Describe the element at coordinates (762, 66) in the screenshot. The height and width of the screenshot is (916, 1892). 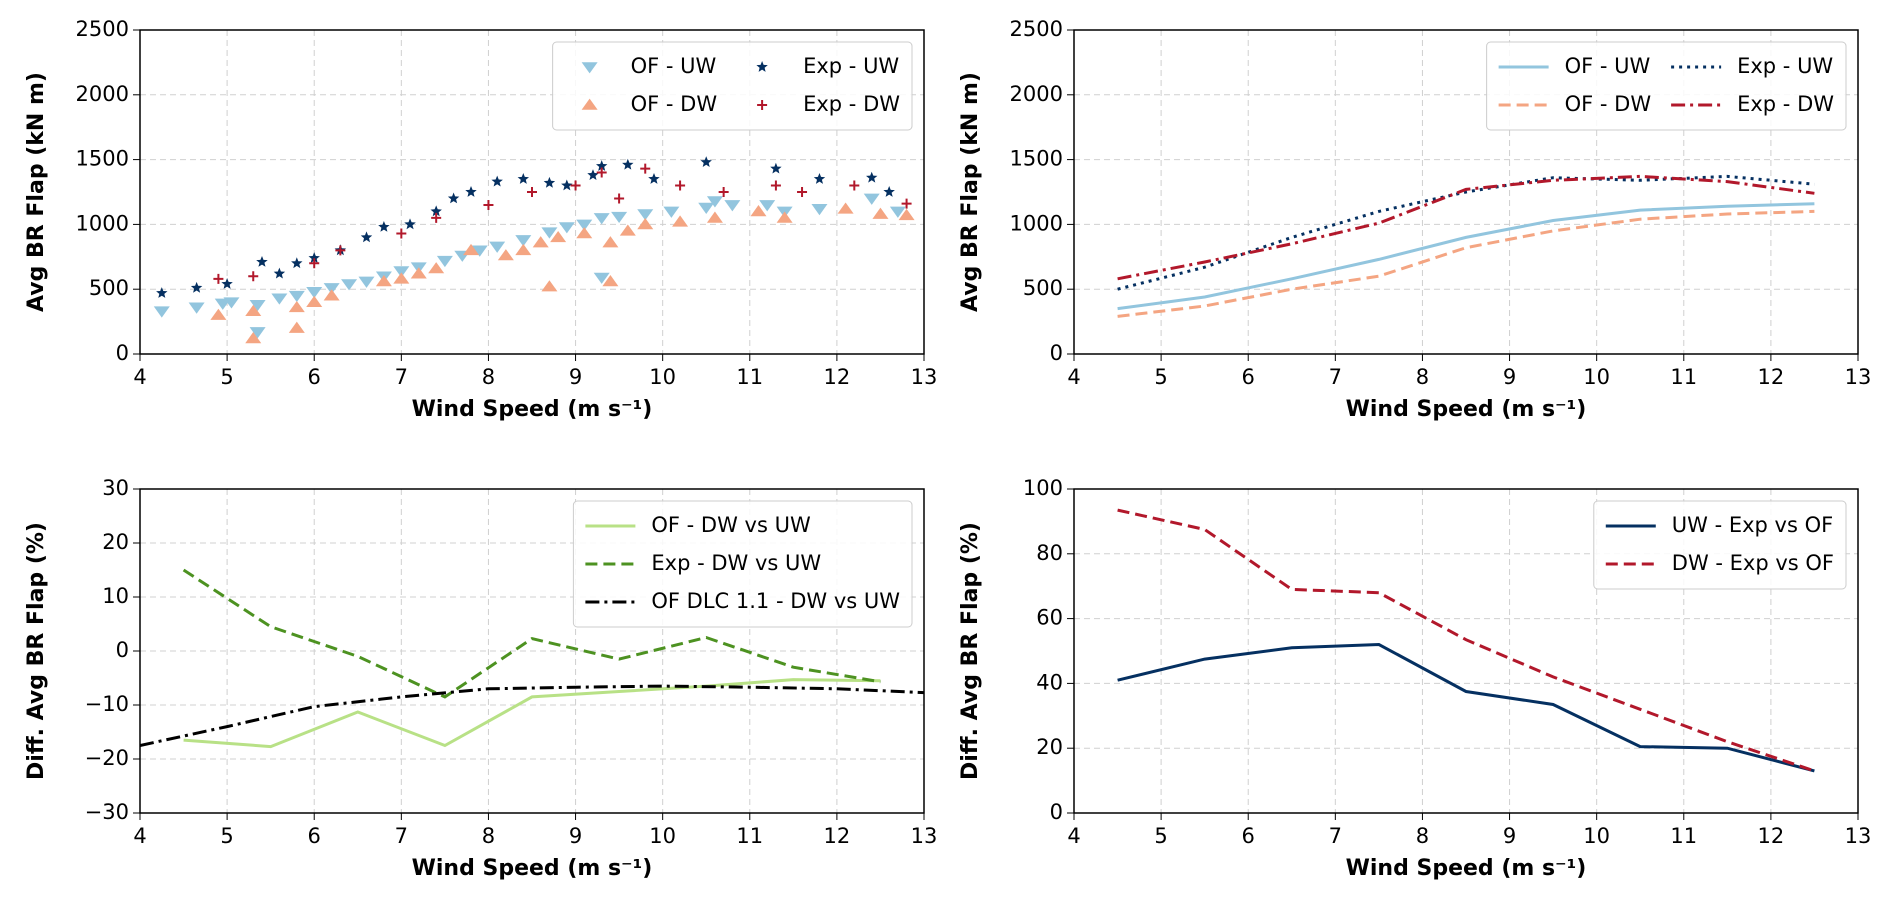
I see `legend-marker` at that location.